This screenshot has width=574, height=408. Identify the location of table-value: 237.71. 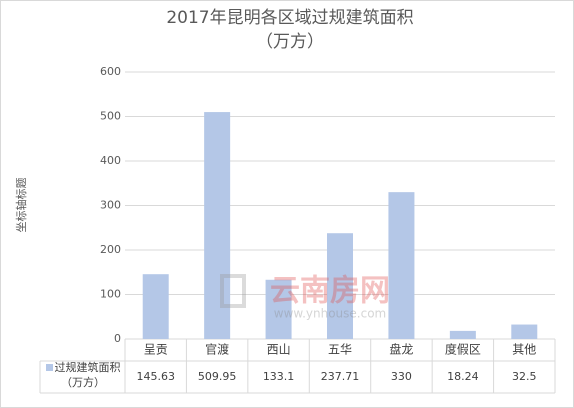
(340, 376).